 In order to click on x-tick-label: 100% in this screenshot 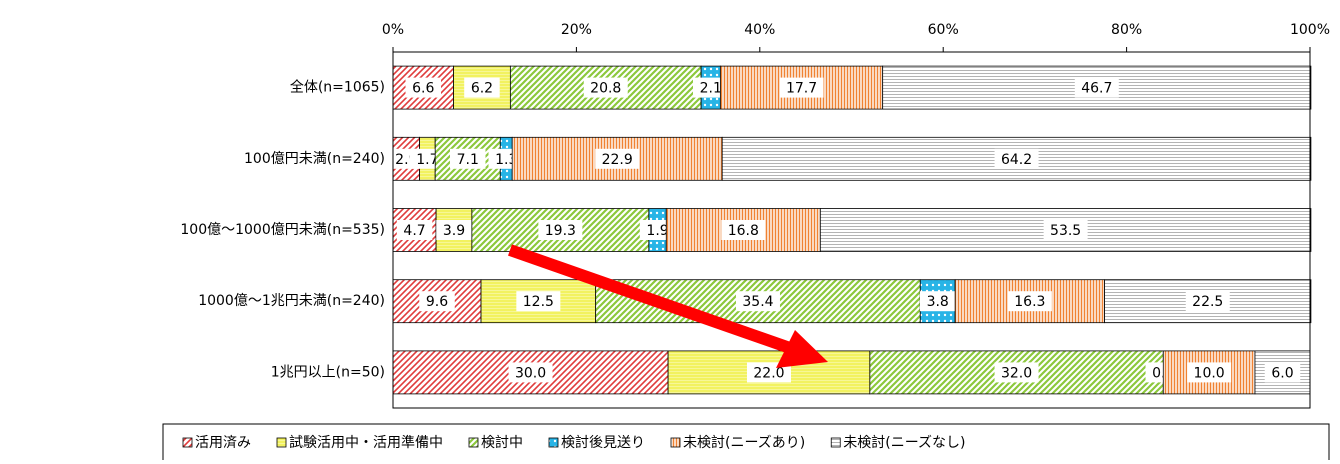, I will do `click(1310, 30)`.